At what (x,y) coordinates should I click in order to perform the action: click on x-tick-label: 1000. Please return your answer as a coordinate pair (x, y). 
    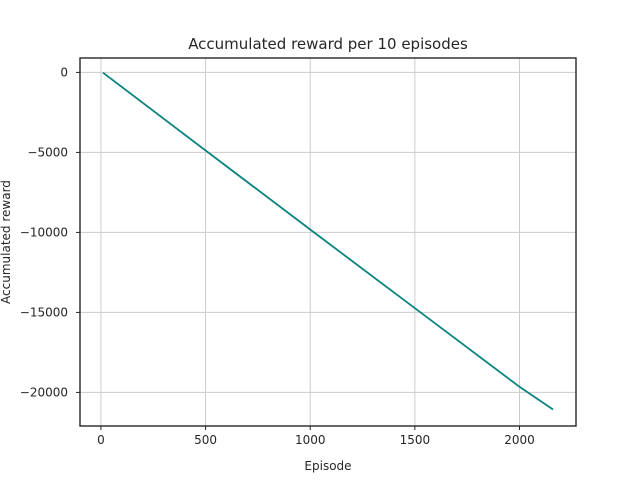
    Looking at the image, I should click on (310, 440).